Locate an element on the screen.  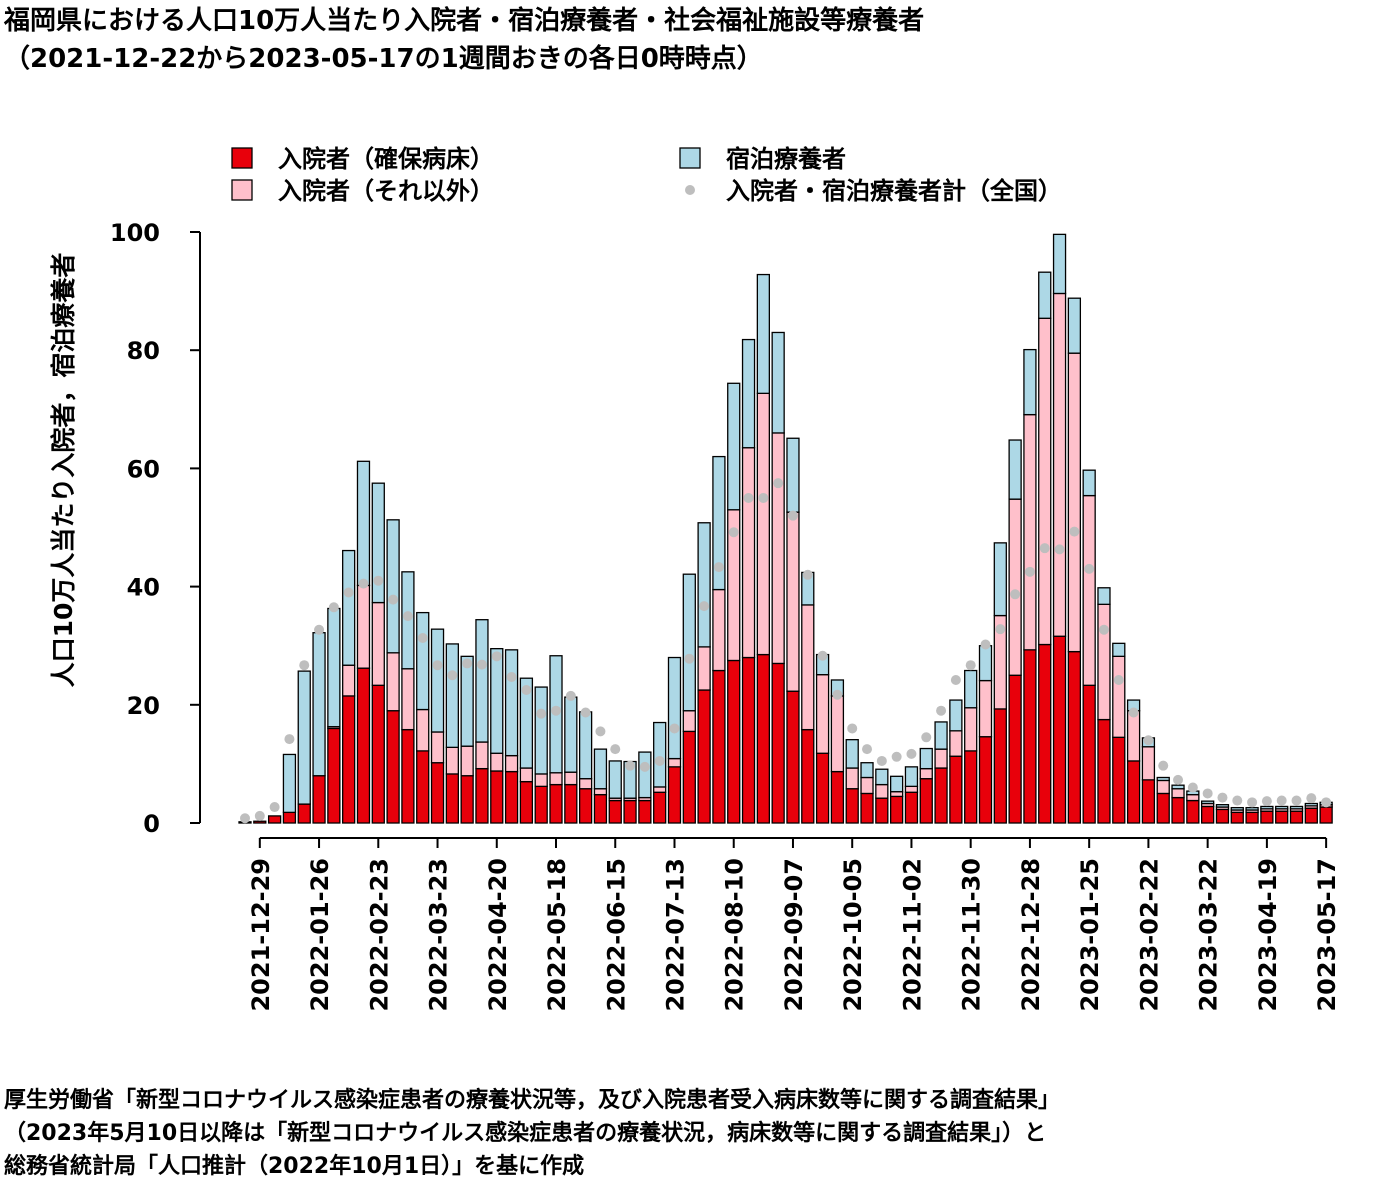
x-tick-label: 2022-02-23 is located at coordinates (379, 935).